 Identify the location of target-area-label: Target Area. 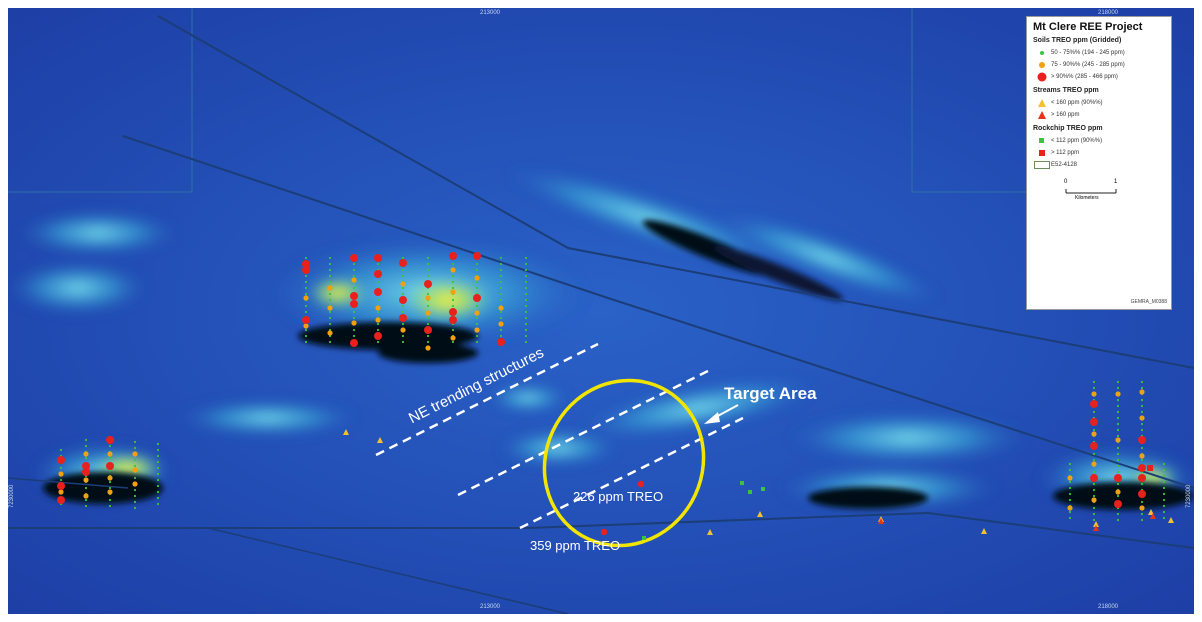
(770, 393).